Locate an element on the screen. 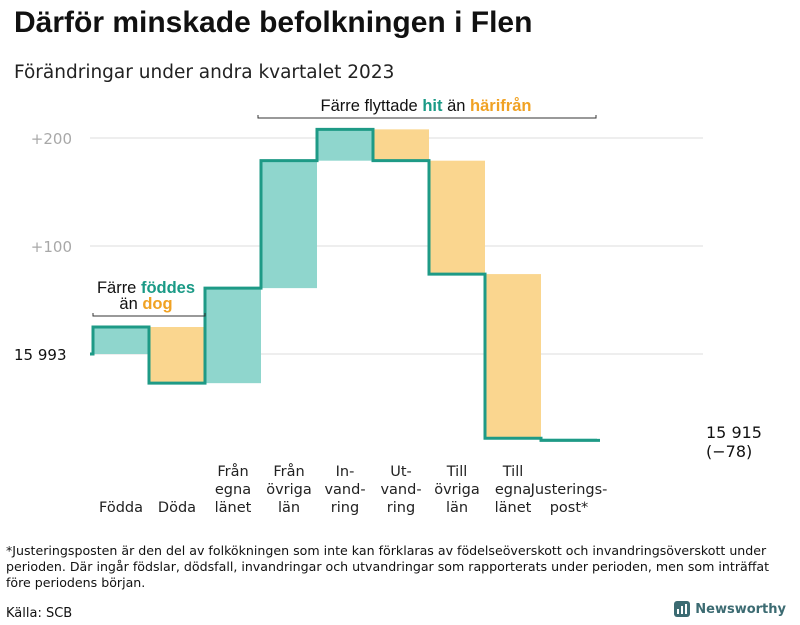 The width and height of the screenshot is (800, 625). chart-title: Därför minskade befolkningen i Flen is located at coordinates (273, 22).